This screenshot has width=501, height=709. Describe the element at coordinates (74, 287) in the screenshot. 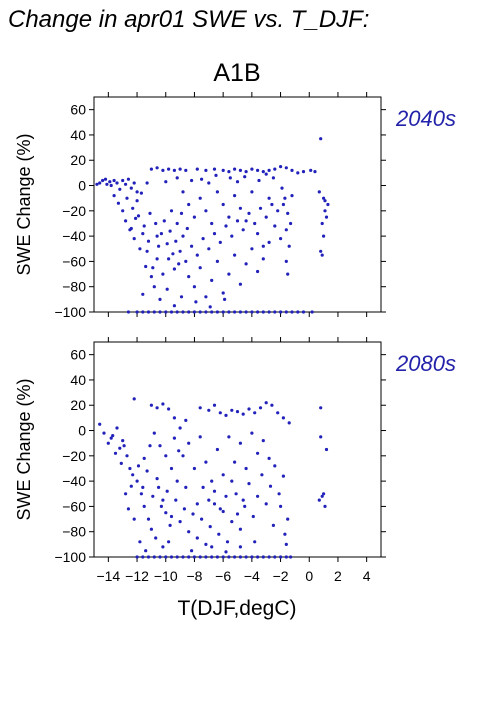

I see `y-tick-label: −80` at that location.